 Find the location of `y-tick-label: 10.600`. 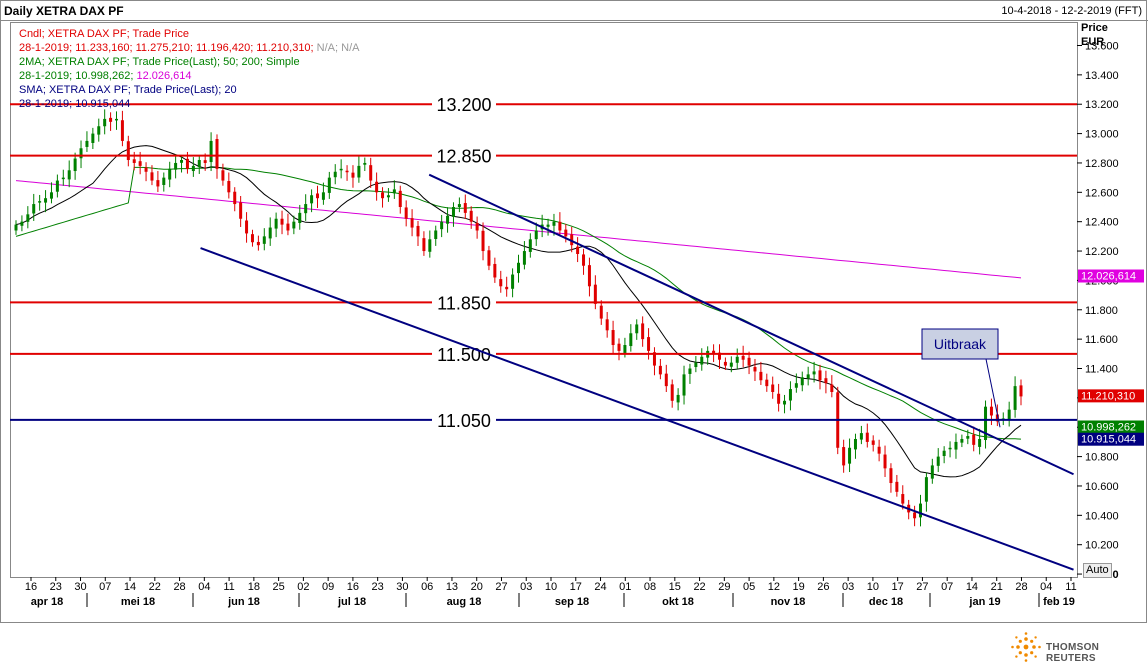

y-tick-label: 10.600 is located at coordinates (1102, 487).